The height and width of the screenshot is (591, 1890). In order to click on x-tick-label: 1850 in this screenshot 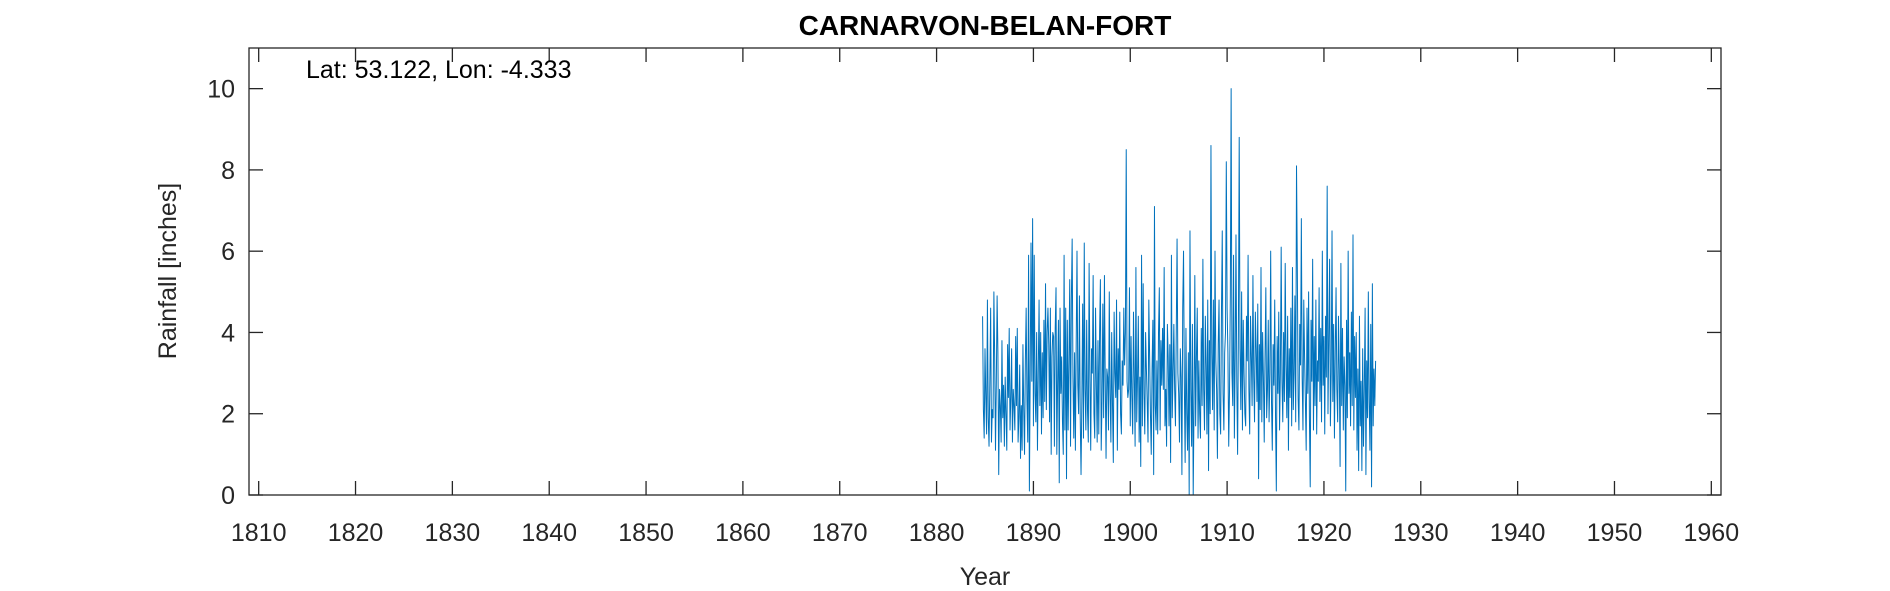, I will do `click(646, 533)`.